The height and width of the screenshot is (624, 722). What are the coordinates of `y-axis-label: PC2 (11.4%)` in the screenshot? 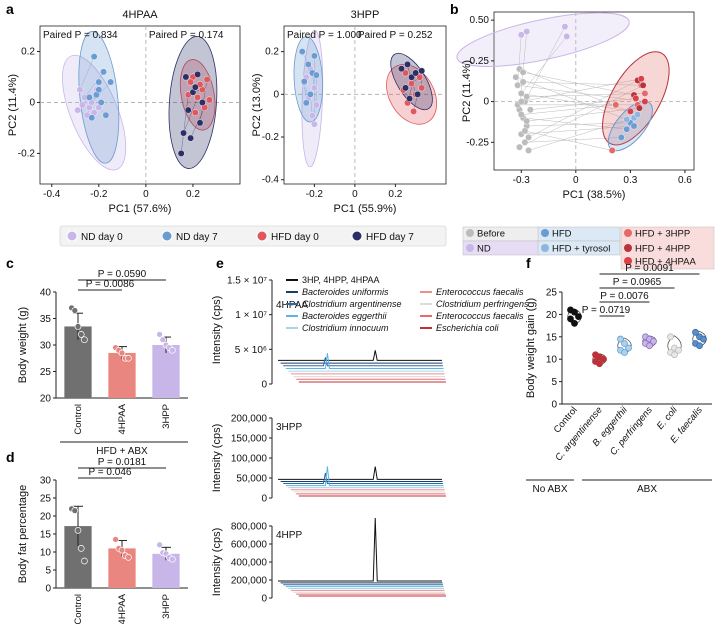 It's located at (467, 91).